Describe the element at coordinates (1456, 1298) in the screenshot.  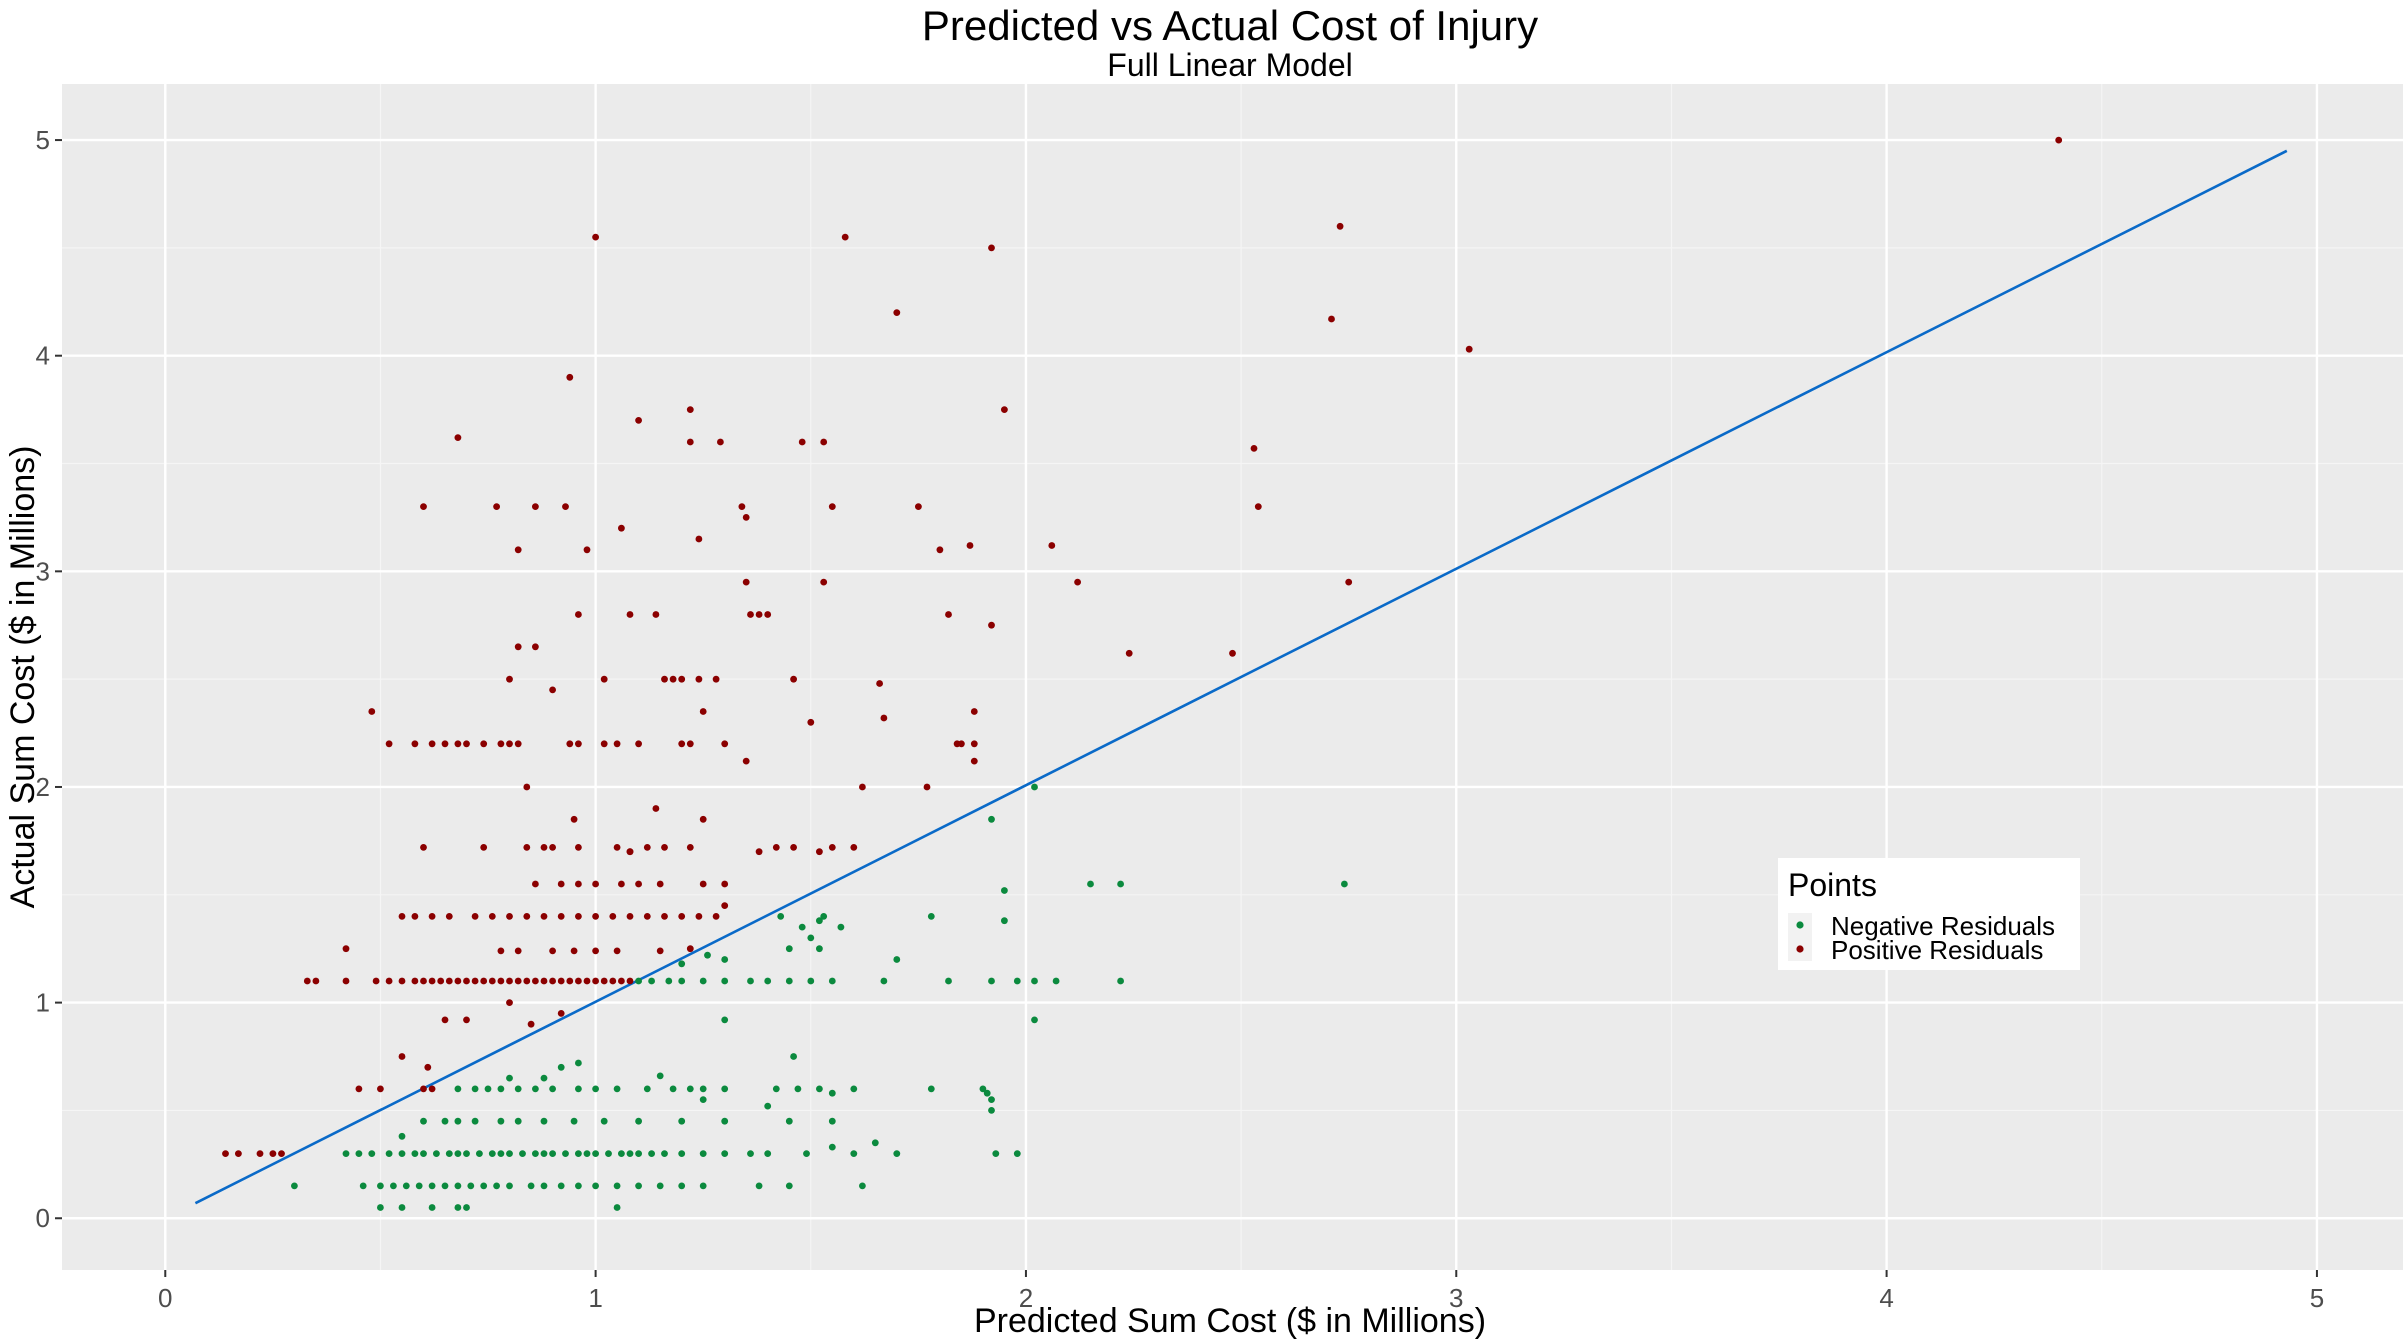
I see `x-tick-label: 3` at that location.